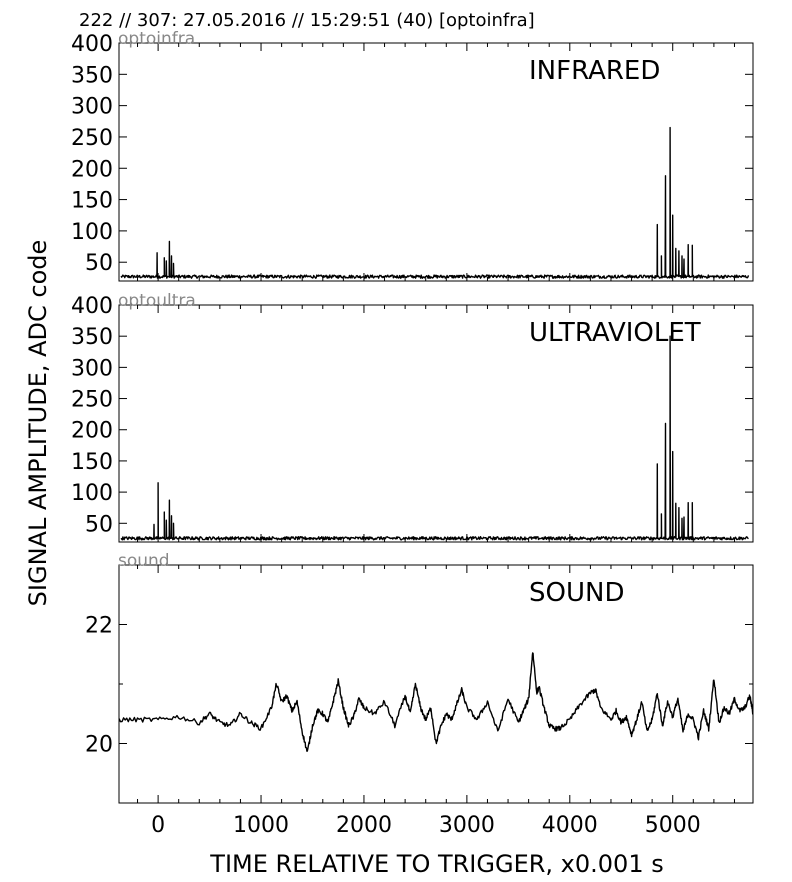  Describe the element at coordinates (156, 39) in the screenshot. I see `panel-tag: optoinfra` at that location.